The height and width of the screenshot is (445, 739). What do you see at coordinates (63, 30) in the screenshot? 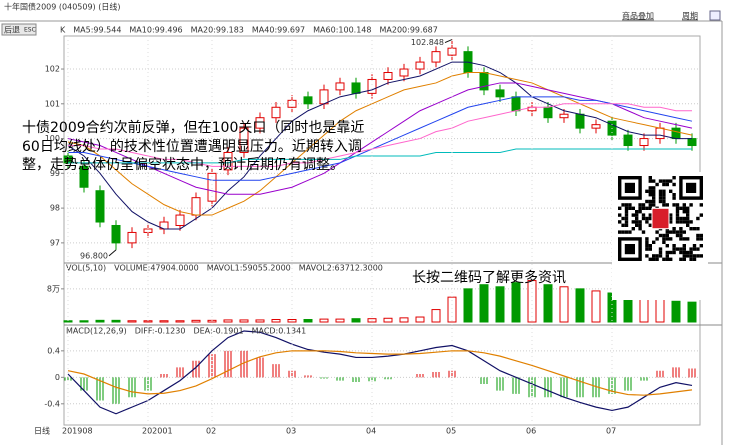
I see `legend-entry: K` at bounding box center [63, 30].